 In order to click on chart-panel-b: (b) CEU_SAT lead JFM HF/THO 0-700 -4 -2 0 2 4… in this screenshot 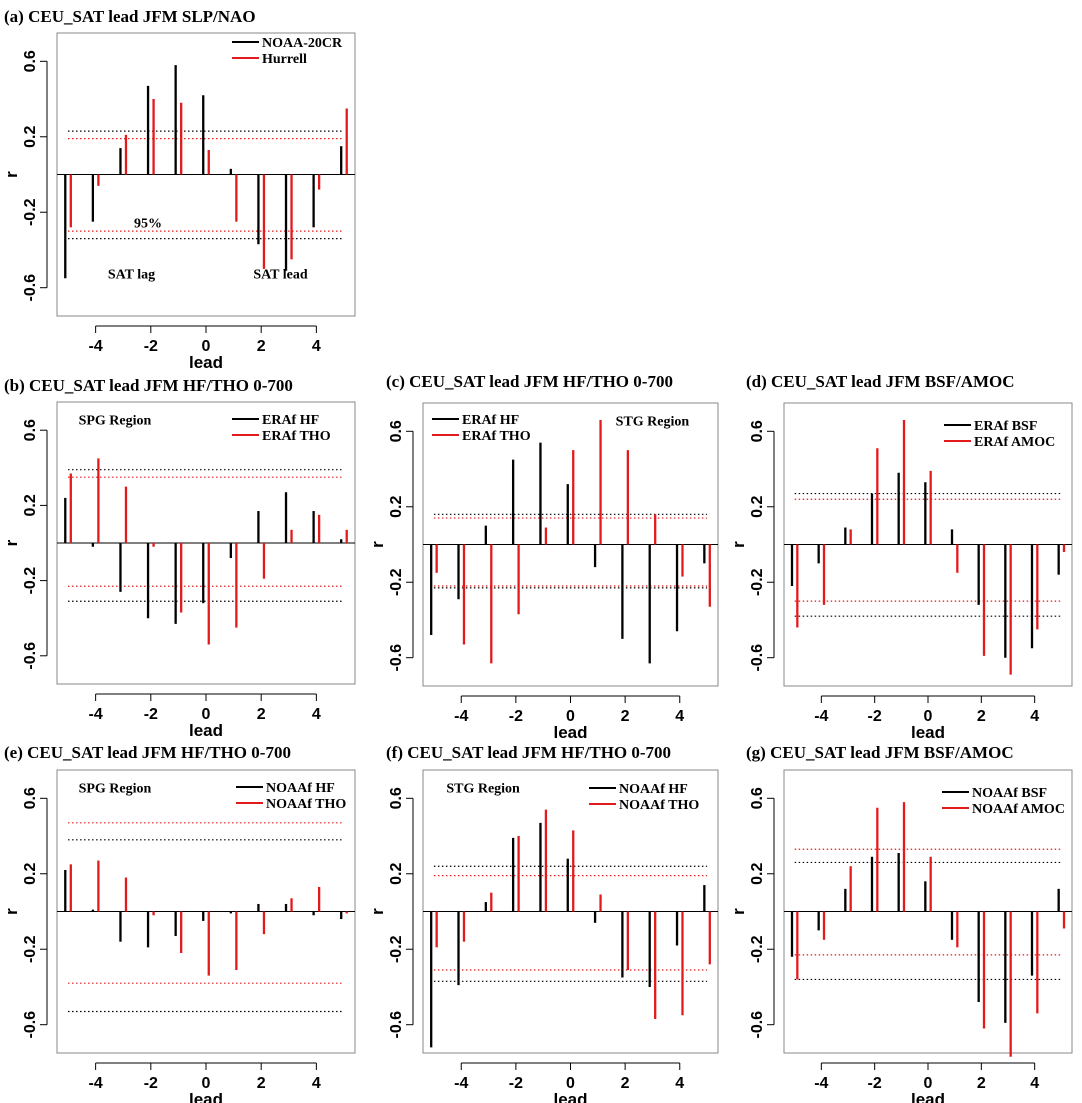, I will do `click(179, 558)`.